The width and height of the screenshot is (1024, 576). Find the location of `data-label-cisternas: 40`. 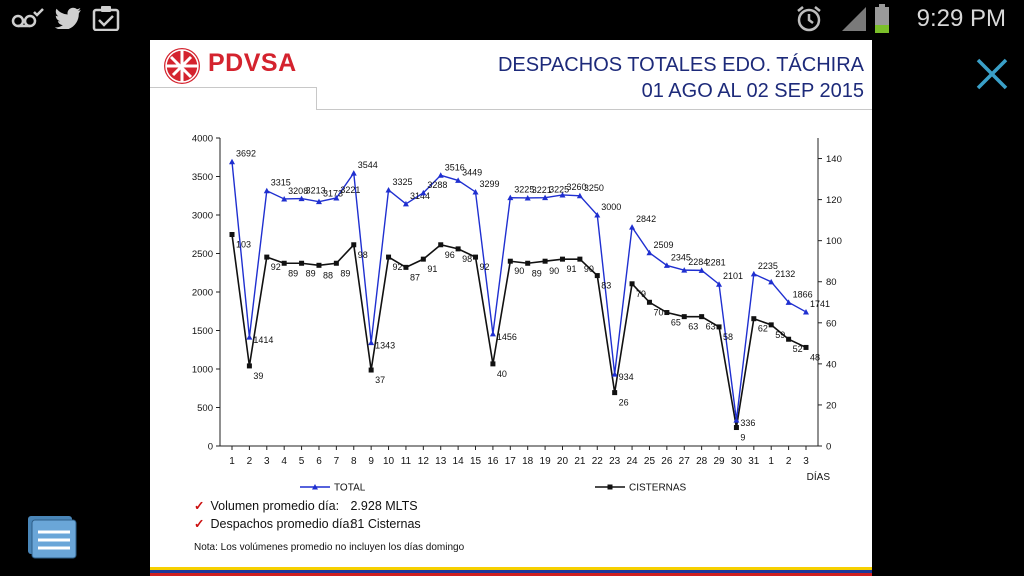

data-label-cisternas: 40 is located at coordinates (502, 374).